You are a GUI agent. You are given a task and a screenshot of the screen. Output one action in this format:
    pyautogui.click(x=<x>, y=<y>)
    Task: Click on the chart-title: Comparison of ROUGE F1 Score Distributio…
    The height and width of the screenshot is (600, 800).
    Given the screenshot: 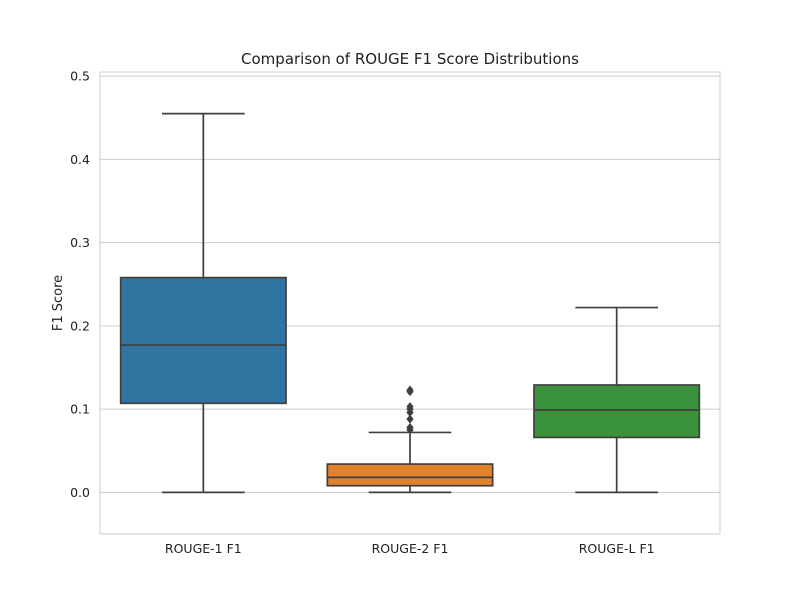 What is the action you would take?
    pyautogui.click(x=410, y=59)
    